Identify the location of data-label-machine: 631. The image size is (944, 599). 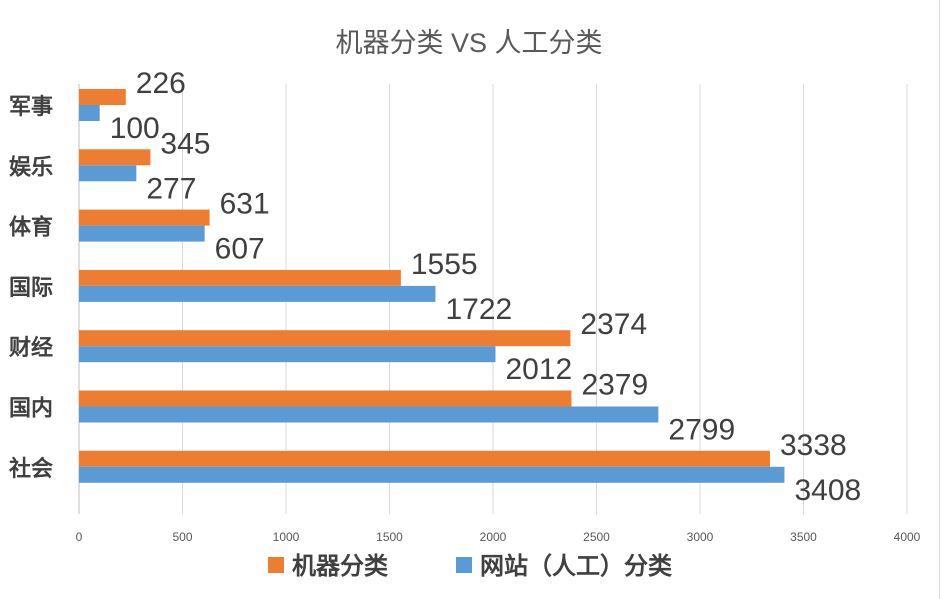
(245, 204).